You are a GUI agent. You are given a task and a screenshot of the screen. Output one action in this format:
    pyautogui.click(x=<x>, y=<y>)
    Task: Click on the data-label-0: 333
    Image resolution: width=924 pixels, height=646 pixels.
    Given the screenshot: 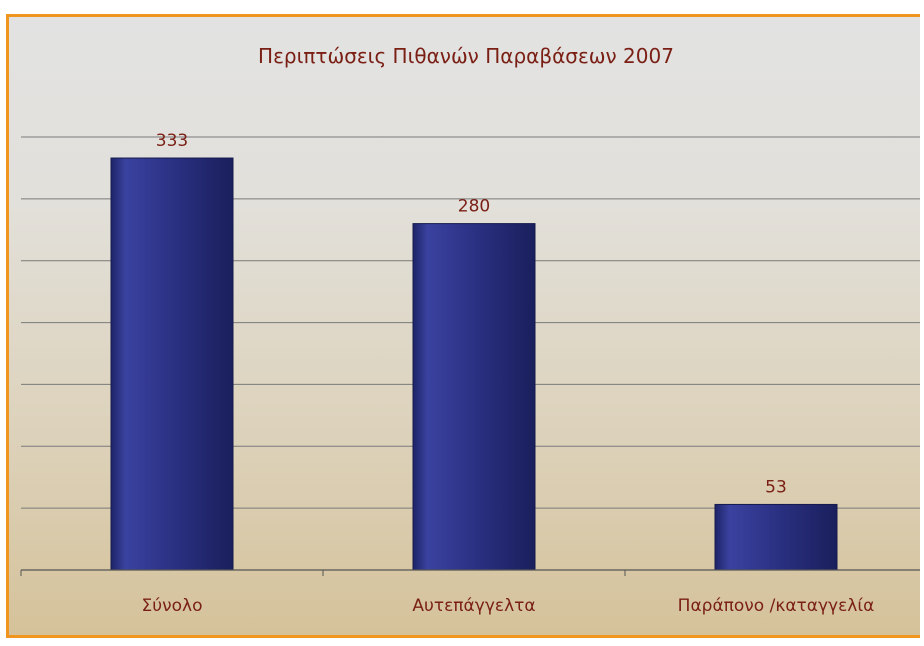 What is the action you would take?
    pyautogui.click(x=172, y=141)
    